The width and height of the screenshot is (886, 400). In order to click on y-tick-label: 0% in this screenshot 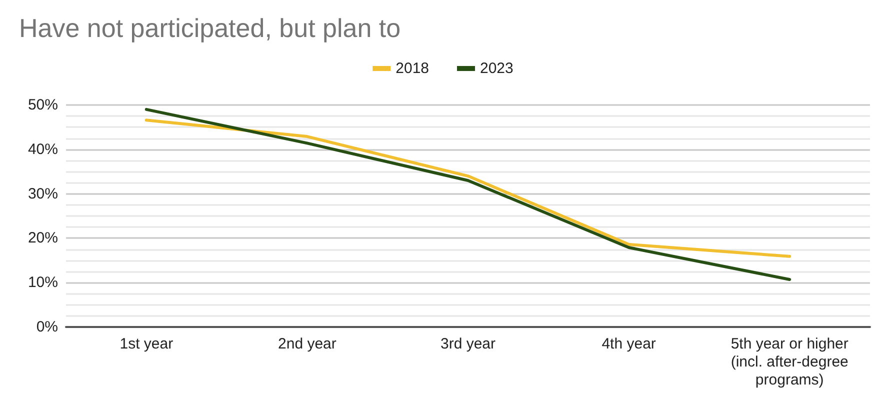, I will do `click(47, 327)`.